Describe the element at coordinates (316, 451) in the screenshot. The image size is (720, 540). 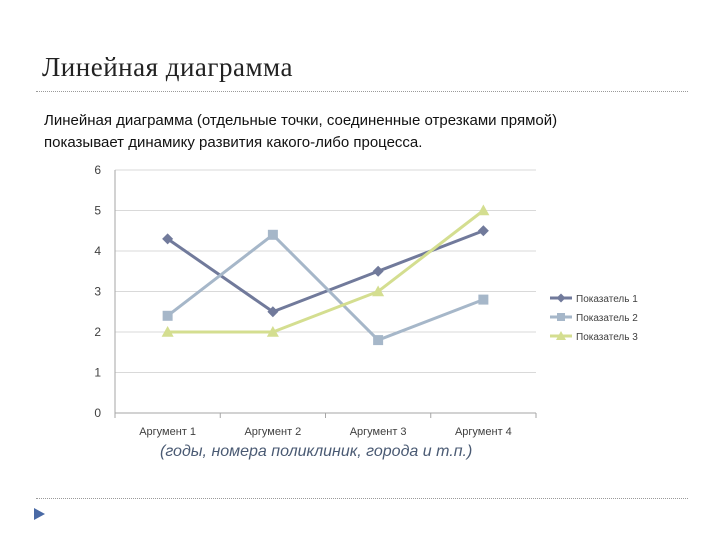
I see `x-axis-caption: (годы, номера поликлиник, города и т.п.)` at that location.